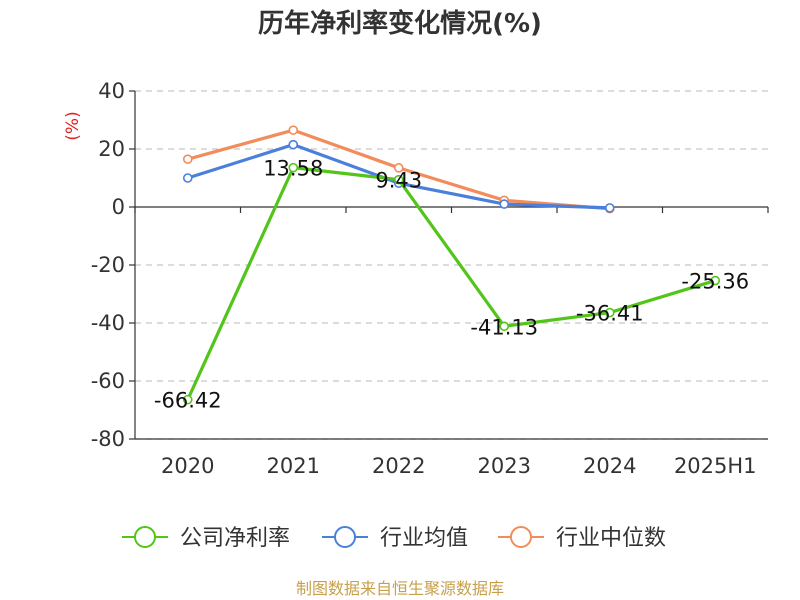 This screenshot has height=600, width=800. I want to click on y-tick-label: -80, so click(108, 439).